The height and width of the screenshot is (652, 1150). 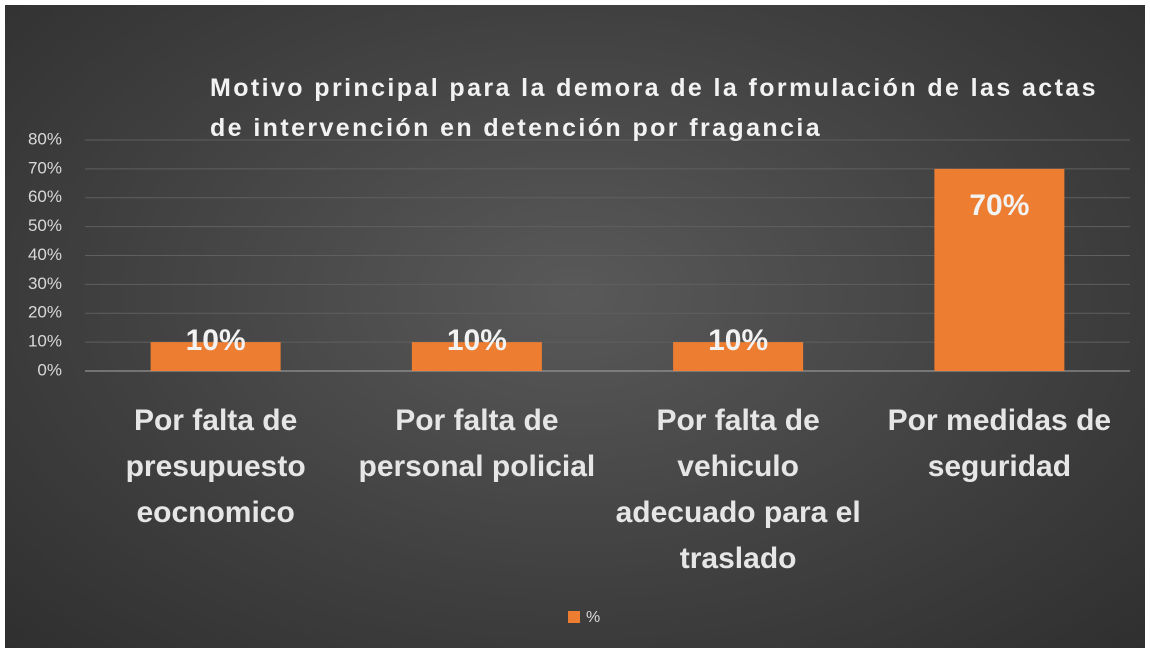 What do you see at coordinates (45, 196) in the screenshot?
I see `y-tick-label: 60%` at bounding box center [45, 196].